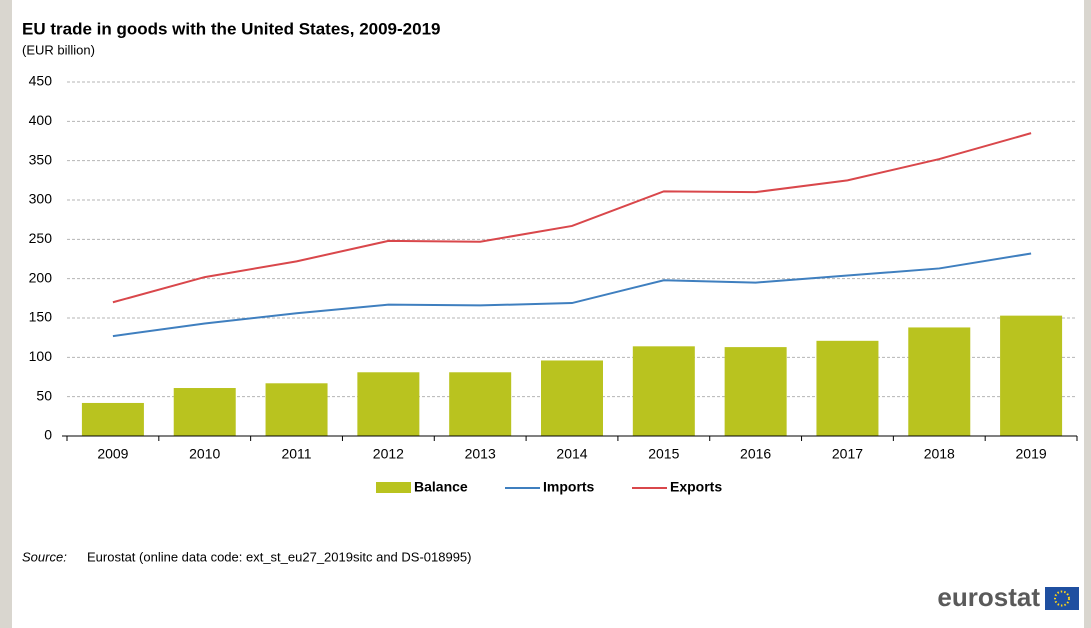 The height and width of the screenshot is (628, 1091). Describe the element at coordinates (41, 317) in the screenshot. I see `y-tick-label: 150` at that location.